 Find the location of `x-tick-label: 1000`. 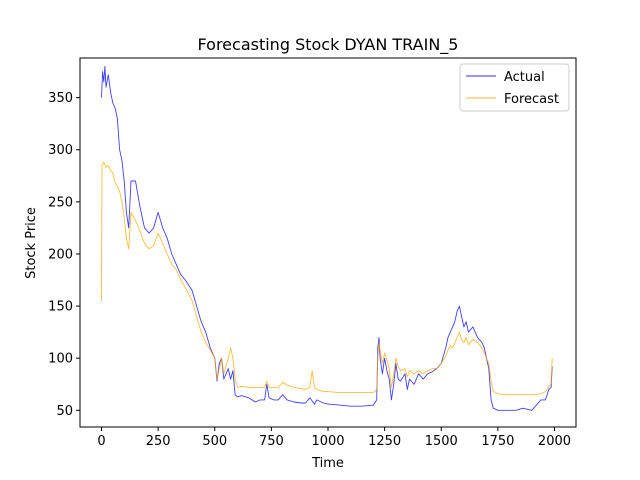

x-tick-label: 1000 is located at coordinates (327, 441).